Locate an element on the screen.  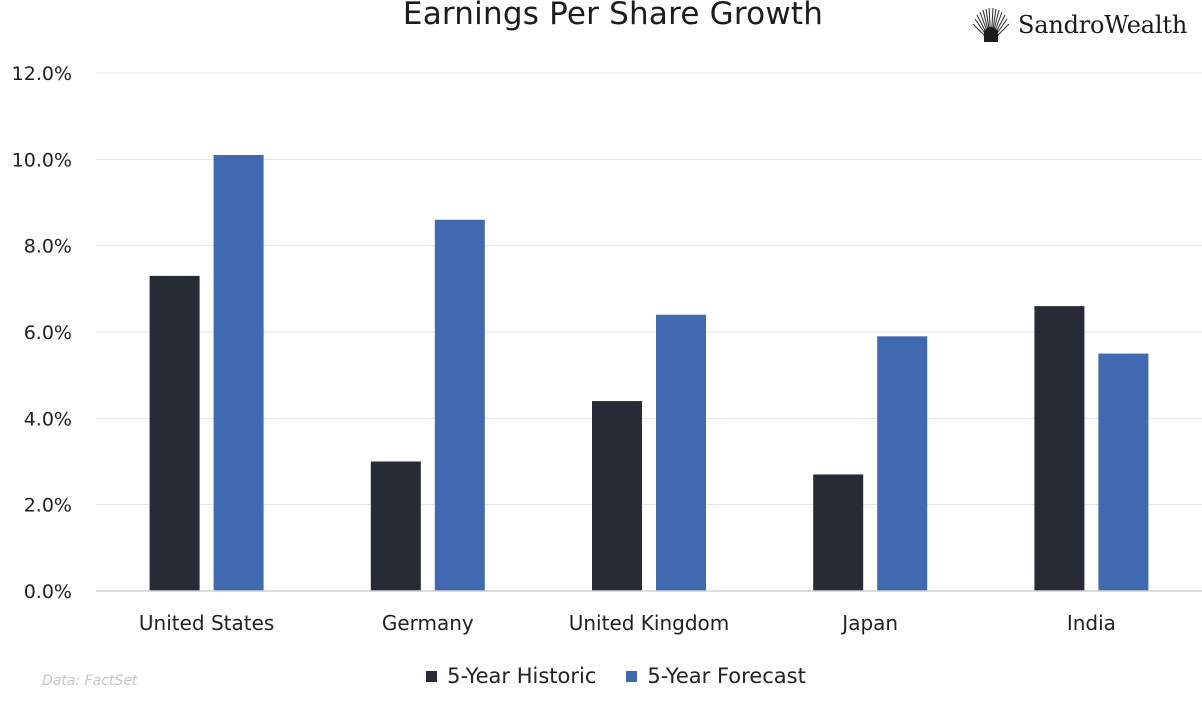
bar-historic: United States — 5-Year Historic: 7.3% is located at coordinates (174, 433).